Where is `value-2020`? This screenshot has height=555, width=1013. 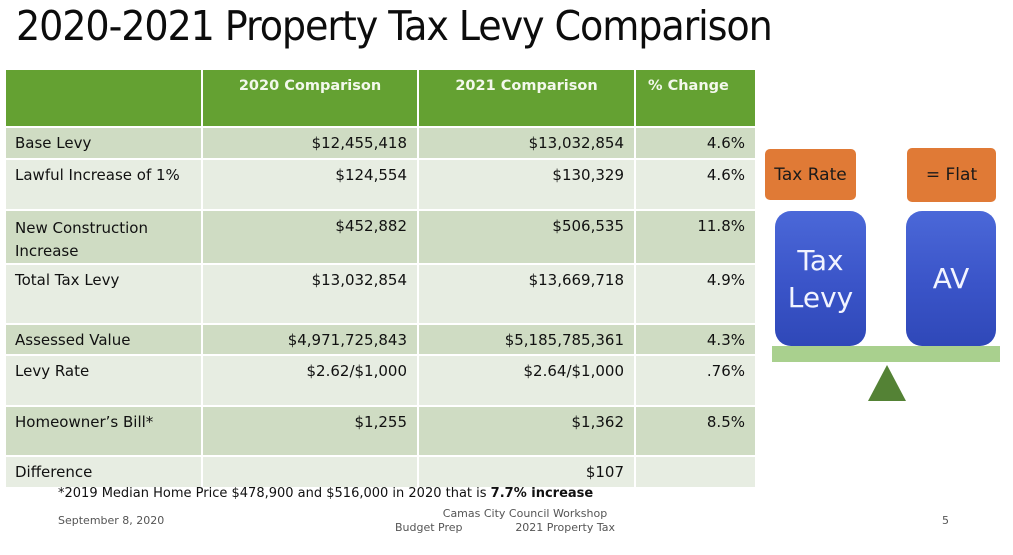
value-2020 is located at coordinates (310, 472).